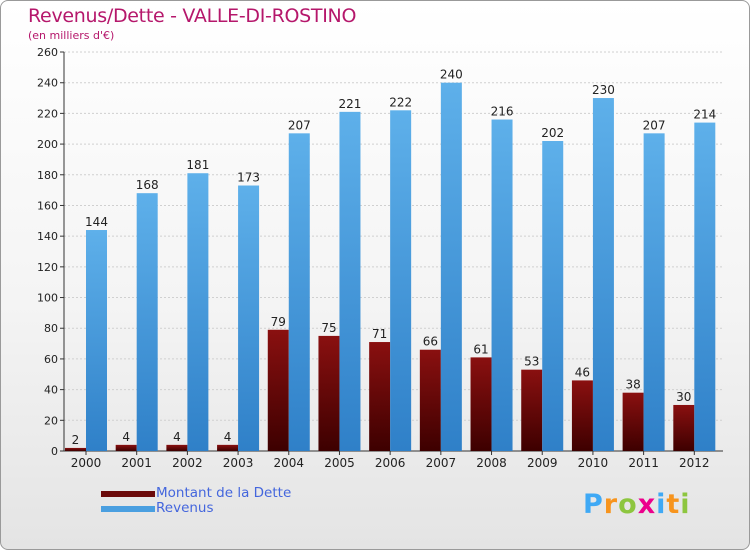 Image resolution: width=750 pixels, height=550 pixels. I want to click on logo-letter: P, so click(593, 504).